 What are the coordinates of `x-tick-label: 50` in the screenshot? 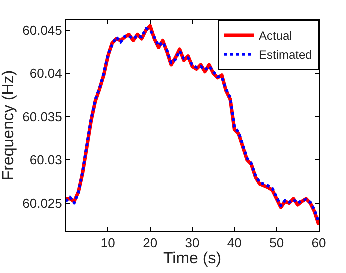 It's located at (277, 243).